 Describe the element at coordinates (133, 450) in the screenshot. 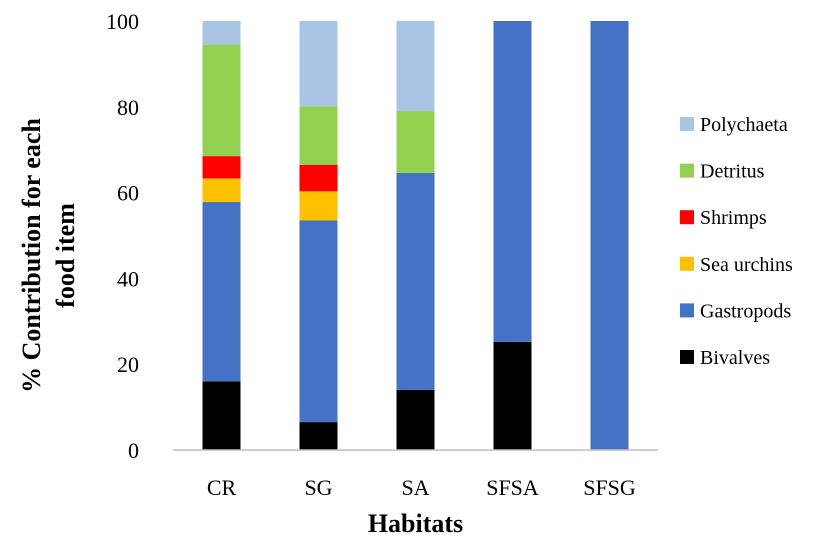

I see `y-tick-label: 0` at that location.